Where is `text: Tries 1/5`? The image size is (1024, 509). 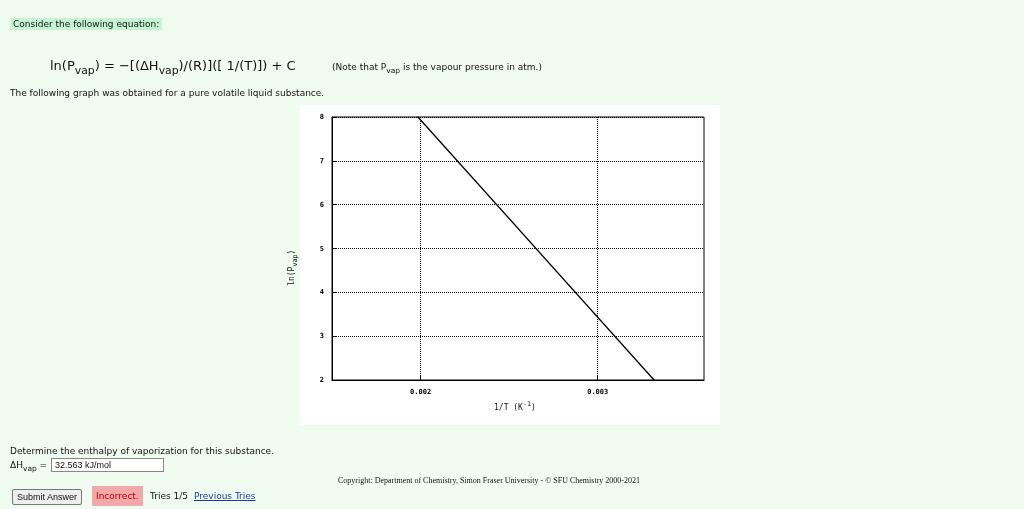 text: Tries 1/5 is located at coordinates (169, 496).